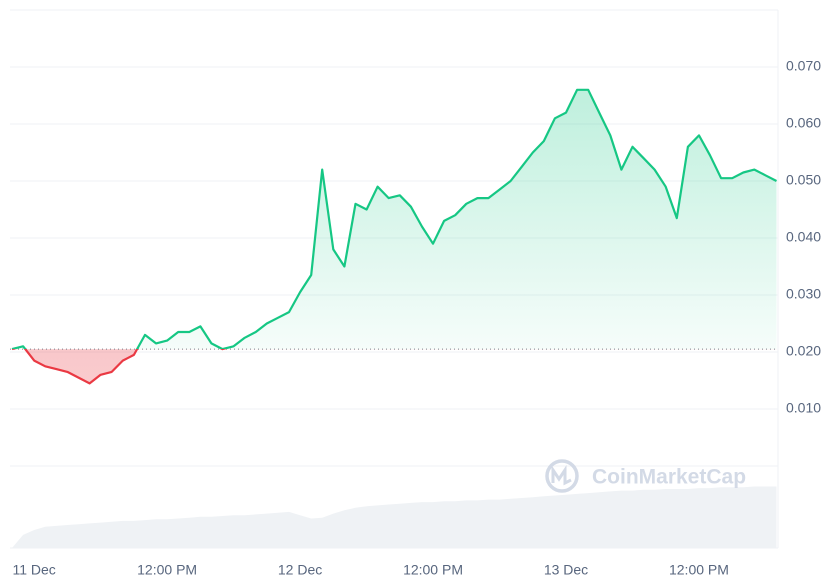 The width and height of the screenshot is (840, 582). I want to click on y-tick-label: 0.060, so click(803, 123).